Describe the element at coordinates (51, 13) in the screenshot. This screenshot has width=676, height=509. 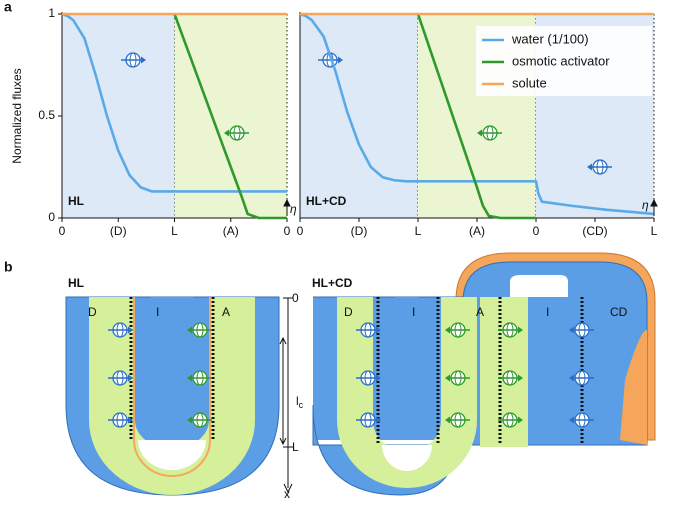
I see `y-tick-label: 1` at that location.